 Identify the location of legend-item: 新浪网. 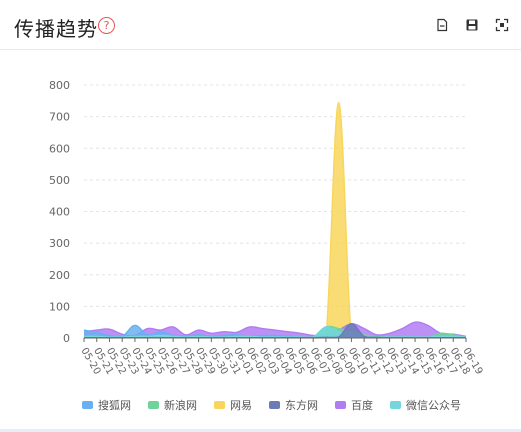
(172, 405).